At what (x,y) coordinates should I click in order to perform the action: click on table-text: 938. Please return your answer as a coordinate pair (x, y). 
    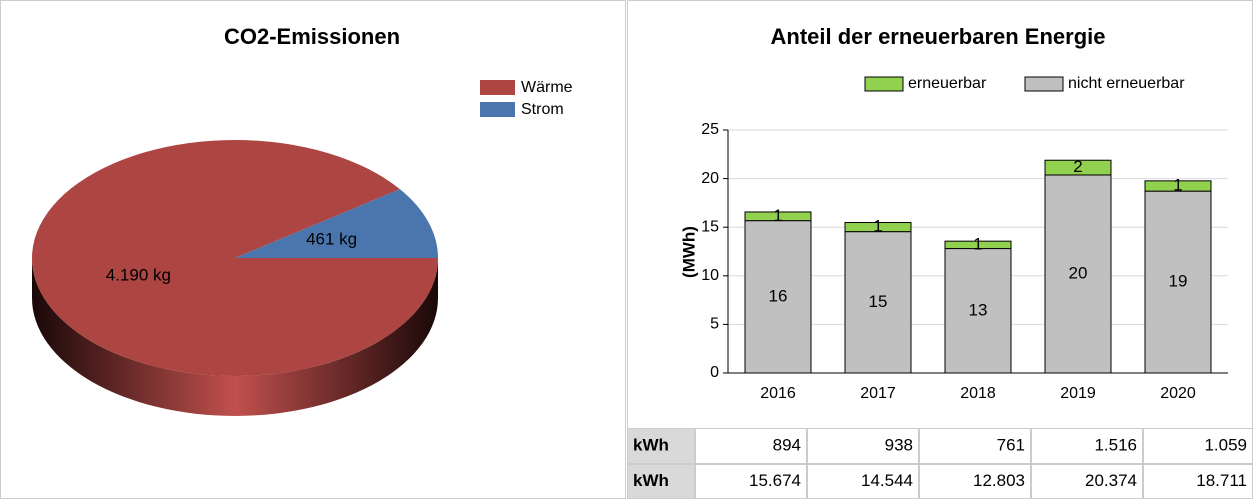
    Looking at the image, I should click on (899, 444).